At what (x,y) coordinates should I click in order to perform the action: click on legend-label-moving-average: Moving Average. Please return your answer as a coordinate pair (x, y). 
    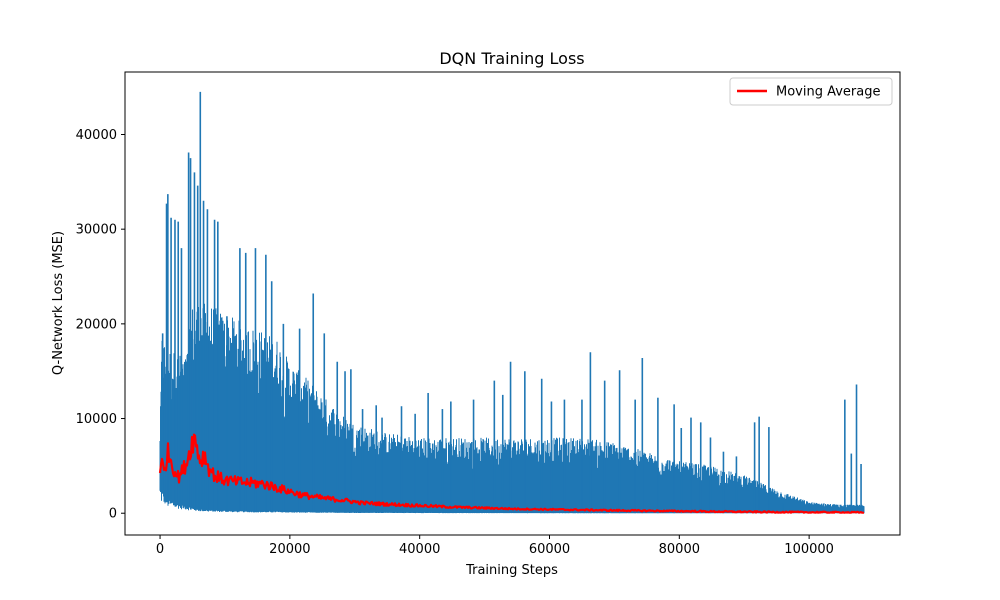
    Looking at the image, I should click on (828, 92).